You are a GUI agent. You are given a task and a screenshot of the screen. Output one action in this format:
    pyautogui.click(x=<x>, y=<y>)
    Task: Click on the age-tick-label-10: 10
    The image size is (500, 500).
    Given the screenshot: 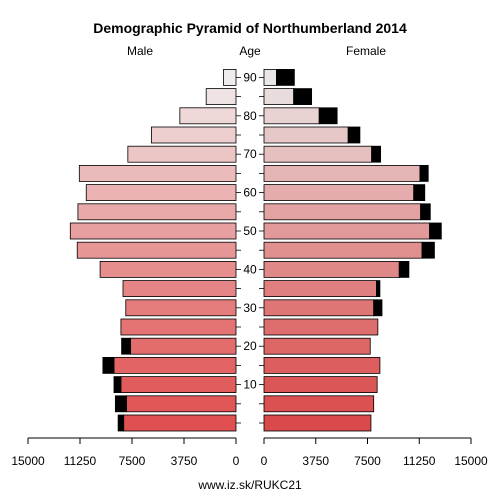 What is the action you would take?
    pyautogui.click(x=250, y=385)
    